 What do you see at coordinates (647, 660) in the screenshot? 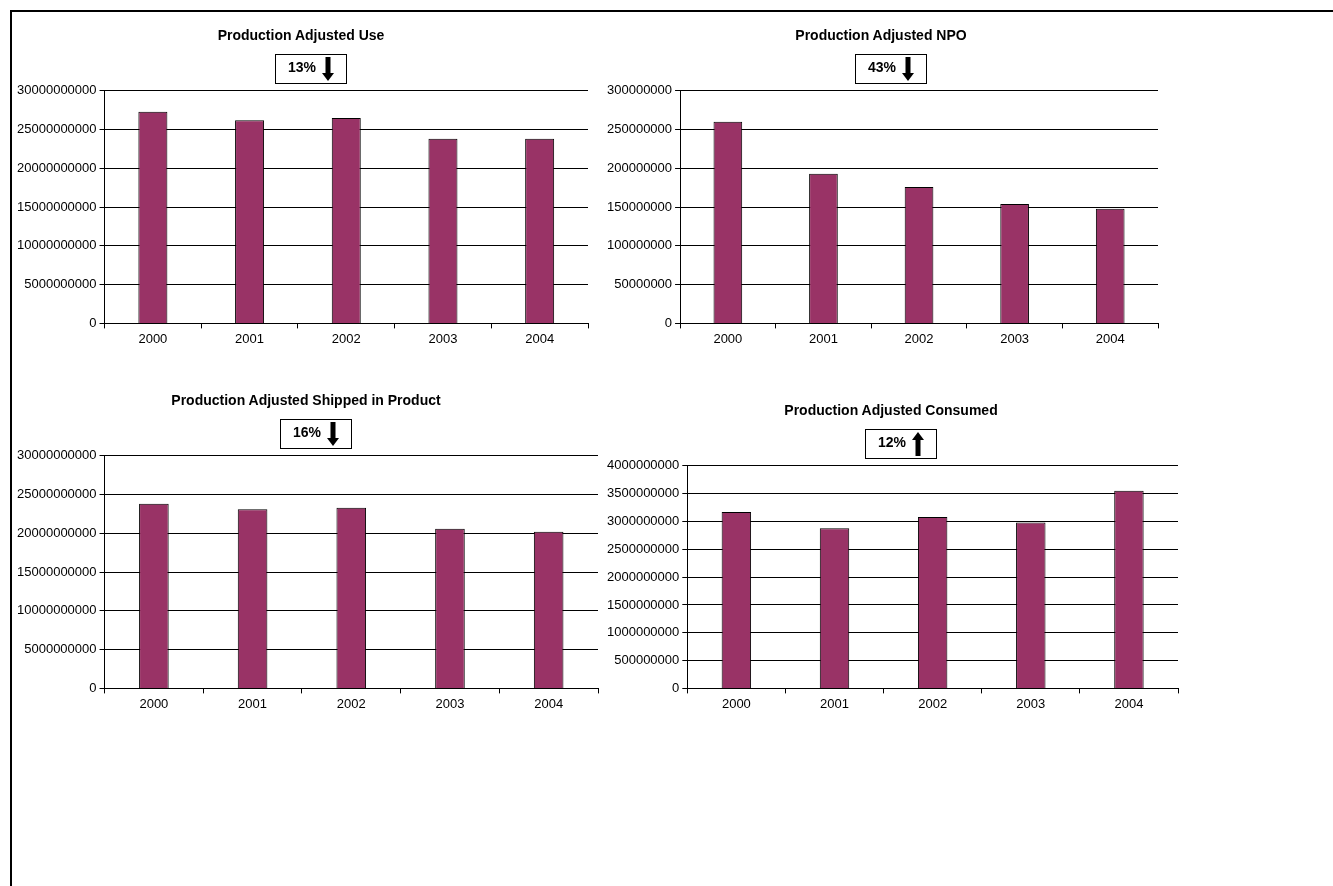
I see `y-tick-label: 500000000` at bounding box center [647, 660].